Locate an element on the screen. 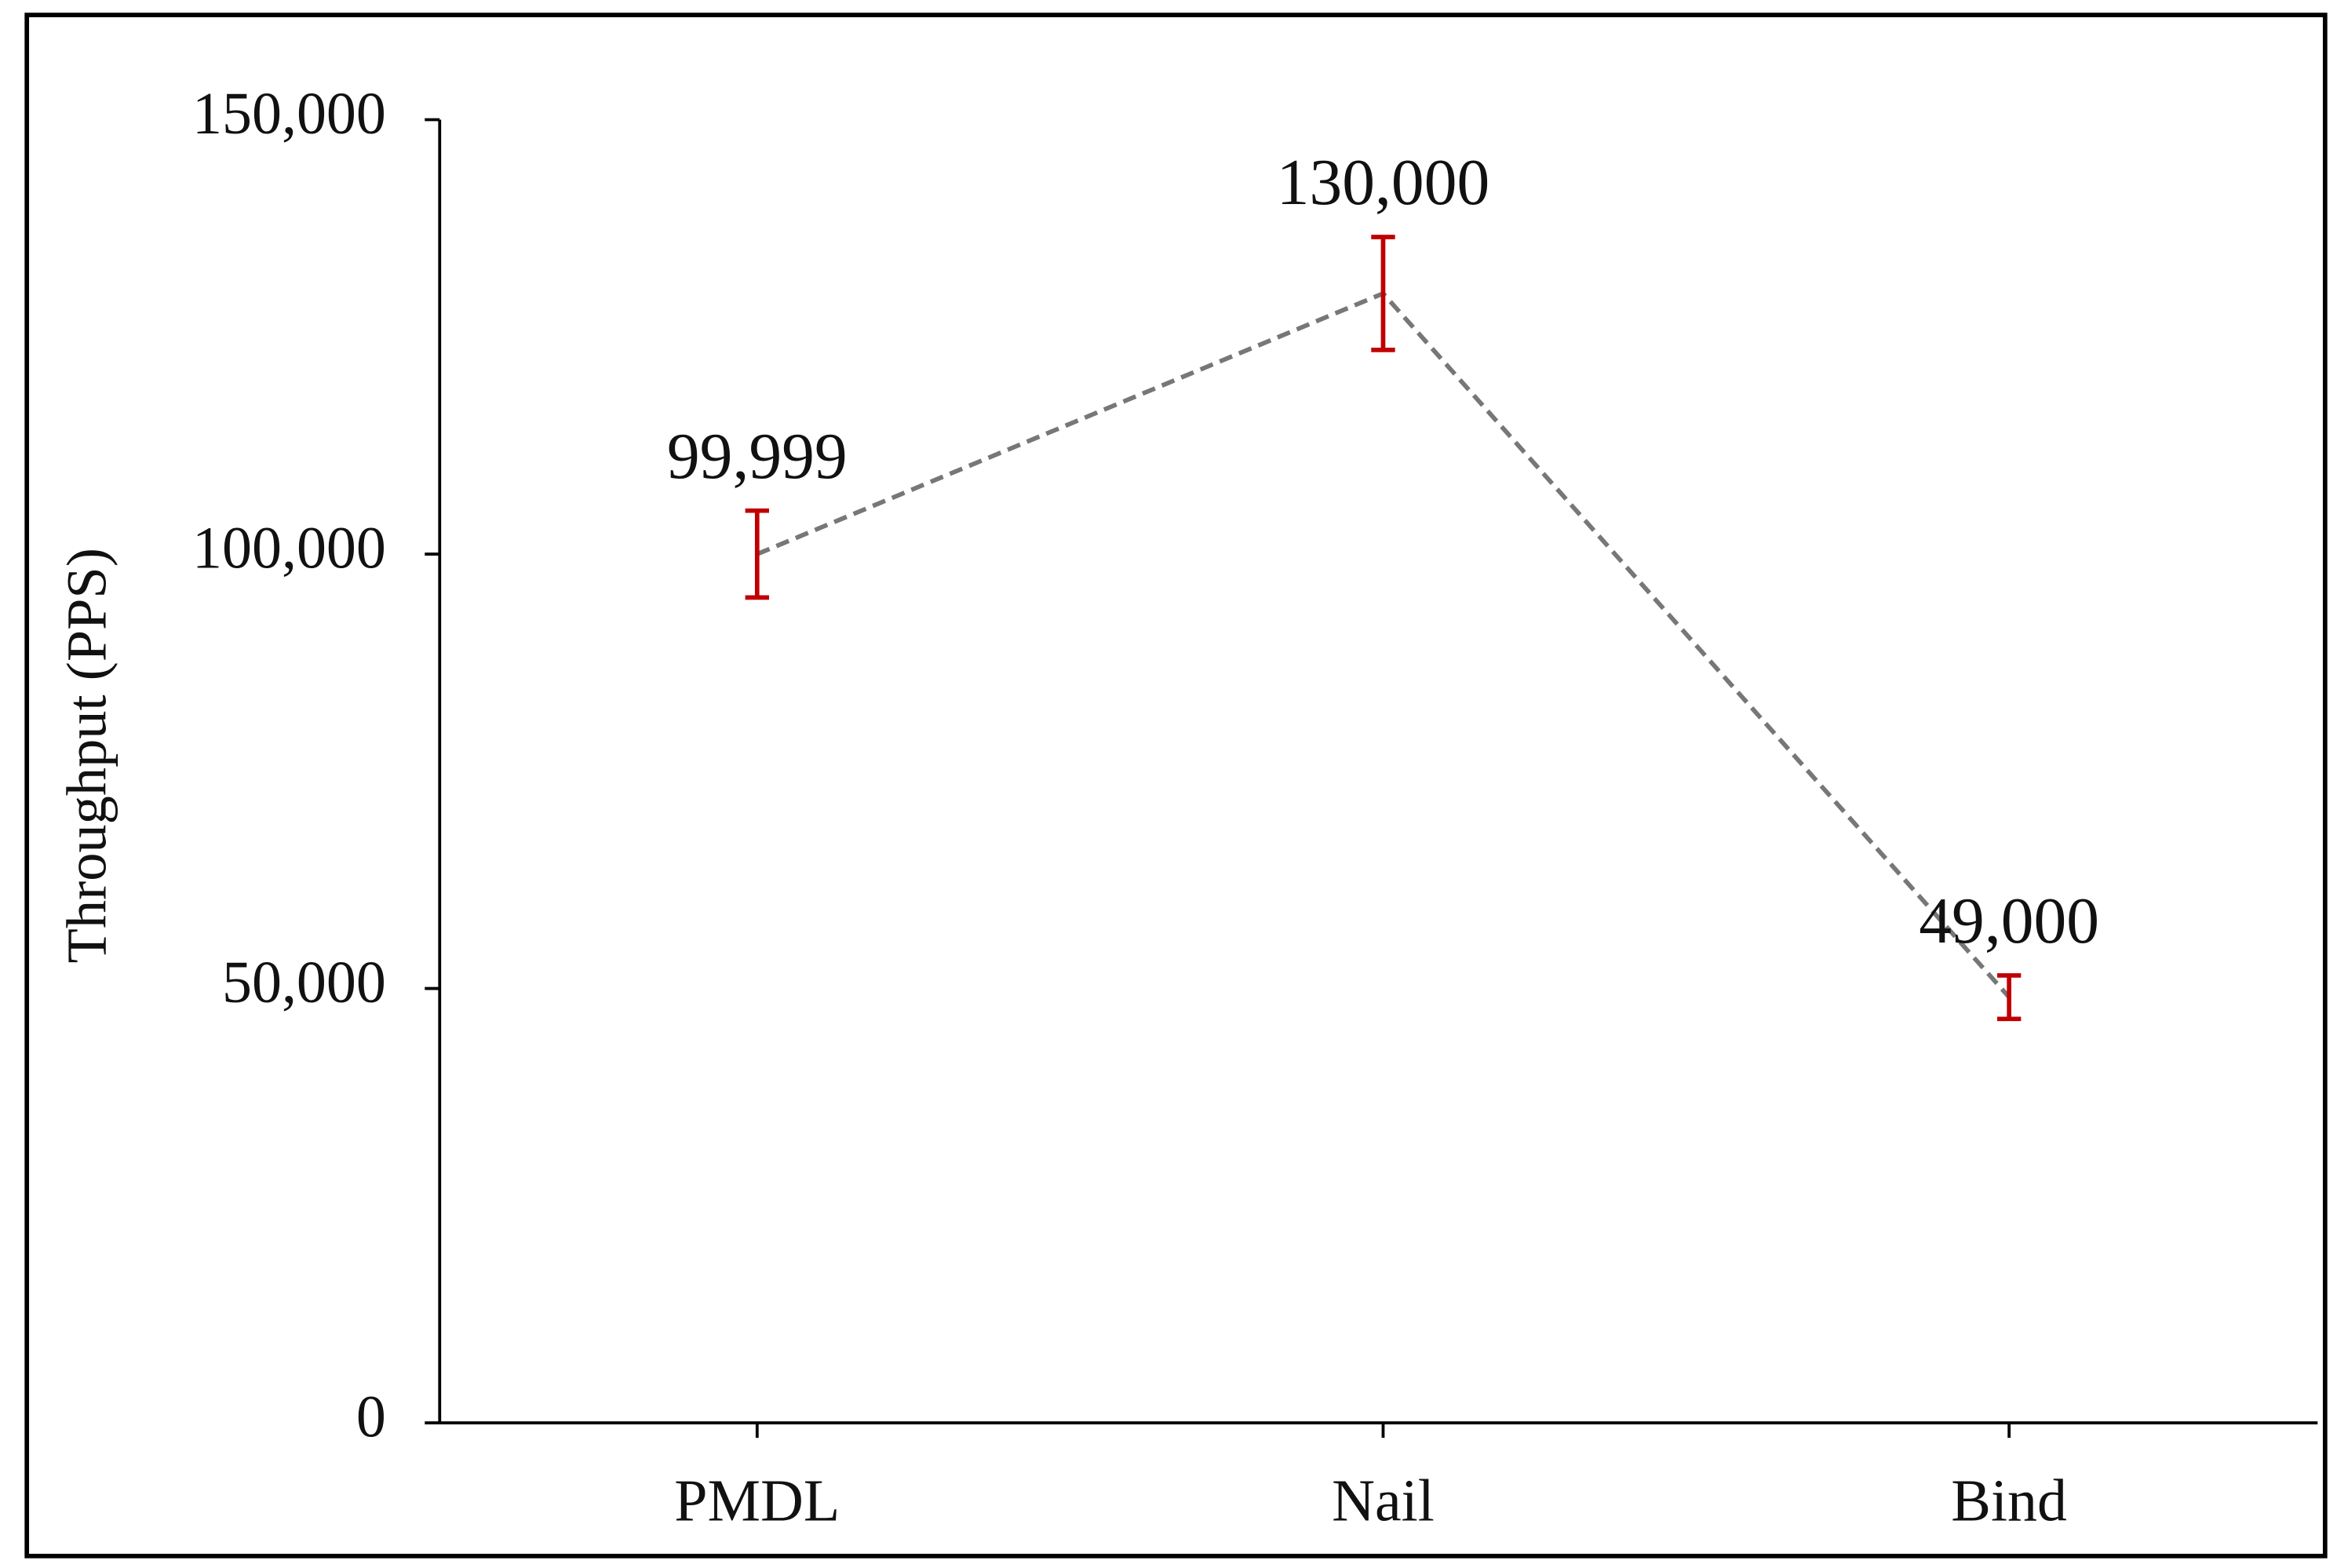 The height and width of the screenshot is (1568, 2337). data-label: 130,000 is located at coordinates (1383, 182).